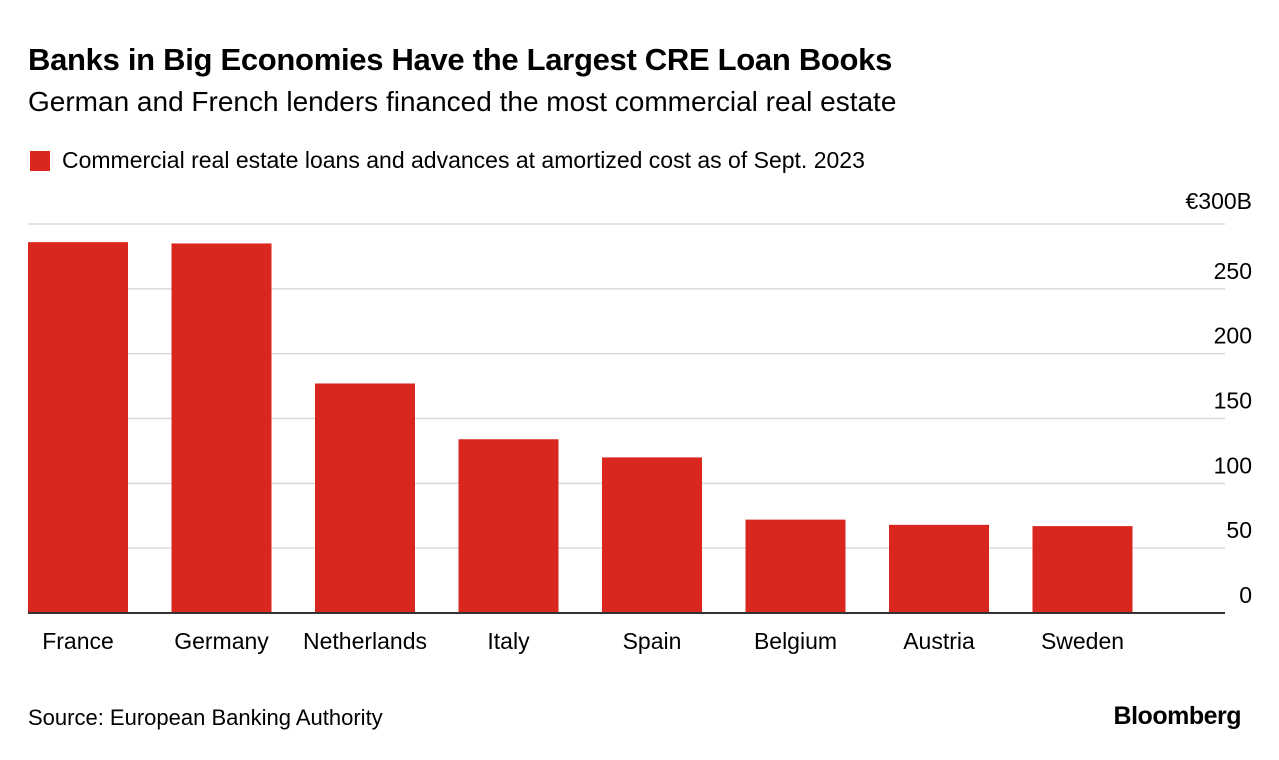 This screenshot has width=1279, height=760. Describe the element at coordinates (1218, 201) in the screenshot. I see `y-tick-label: €300B` at that location.